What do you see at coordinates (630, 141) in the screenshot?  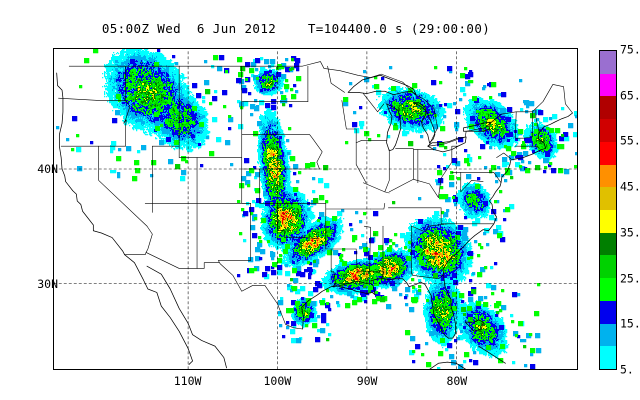 I see `colorbar-tick-55: 55.` at bounding box center [630, 141].